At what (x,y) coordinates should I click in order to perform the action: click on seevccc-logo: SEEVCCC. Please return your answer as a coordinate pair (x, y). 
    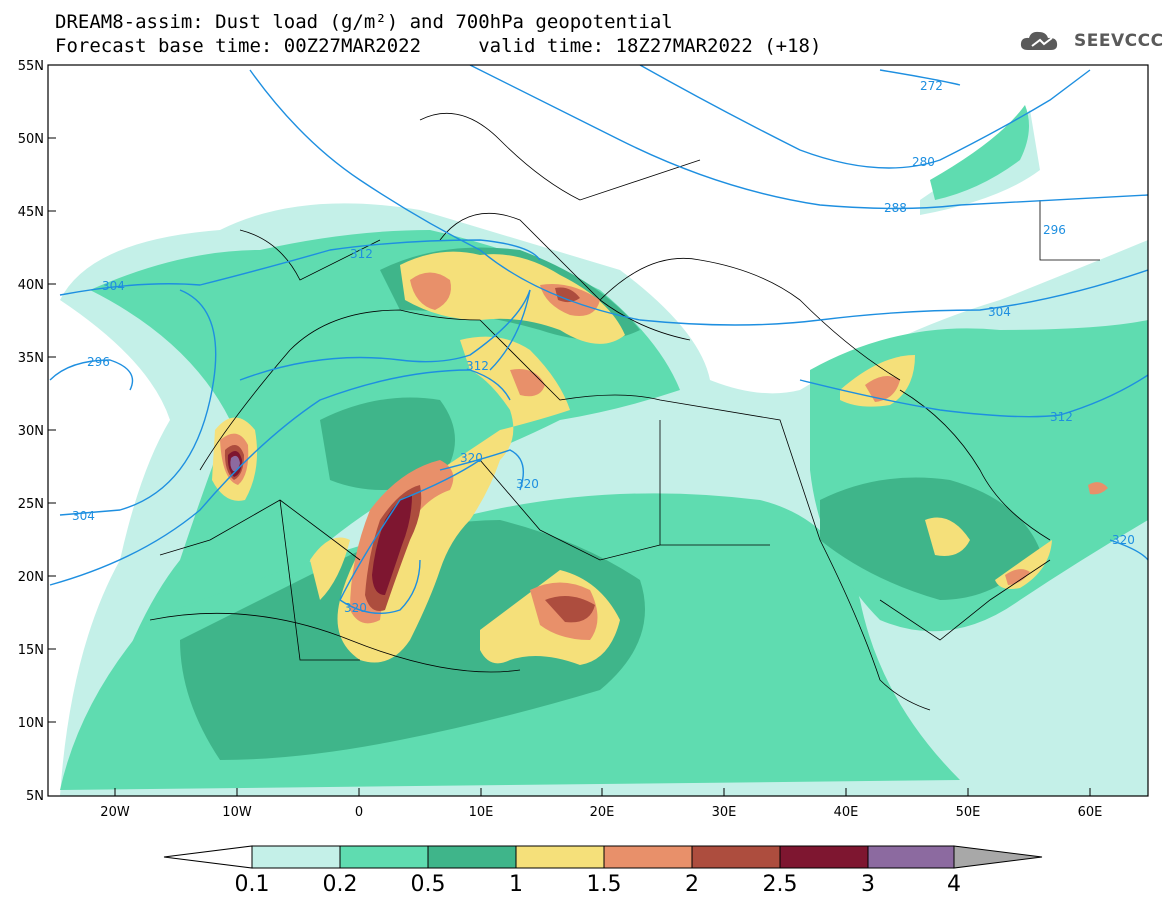
    Looking at the image, I should click on (1091, 41).